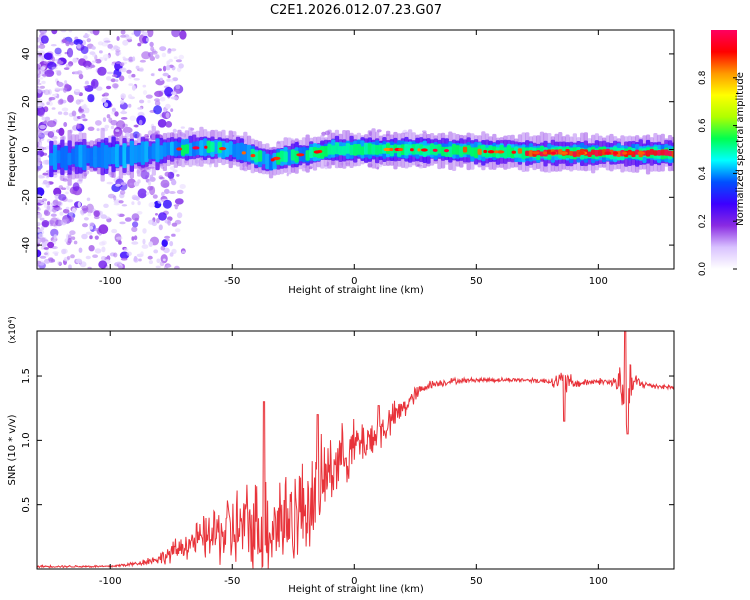 The height and width of the screenshot is (600, 750). Describe the element at coordinates (703, 269) in the screenshot. I see `colorbar-tick-label: 0.0` at that location.